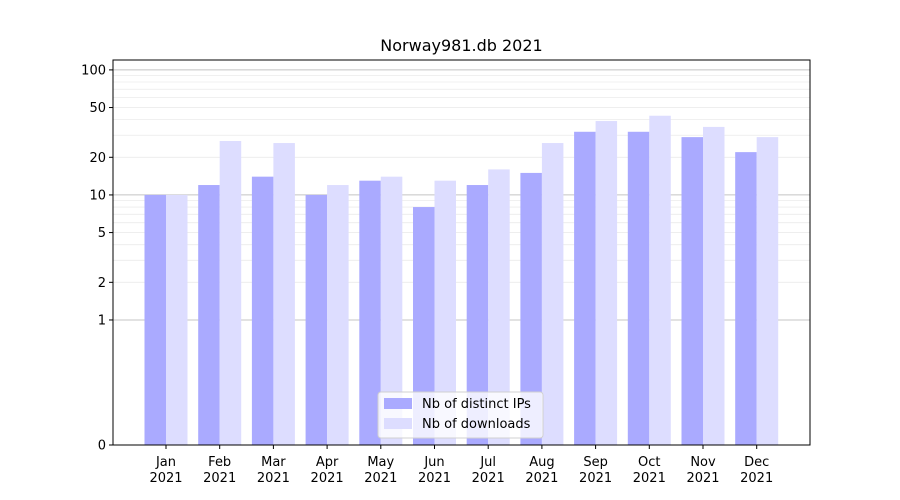 The height and width of the screenshot is (500, 900). I want to click on x-tick-label: Jul 2021, so click(488, 470).